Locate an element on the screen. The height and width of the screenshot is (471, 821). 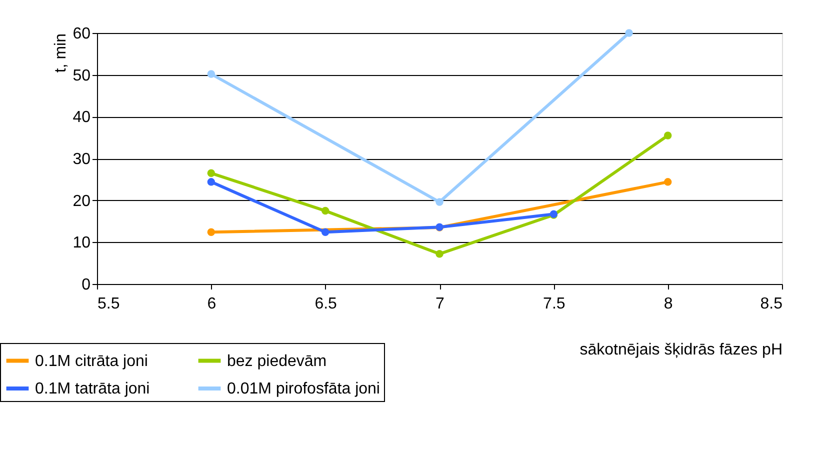
y-tick-label: 10 is located at coordinates (81, 243).